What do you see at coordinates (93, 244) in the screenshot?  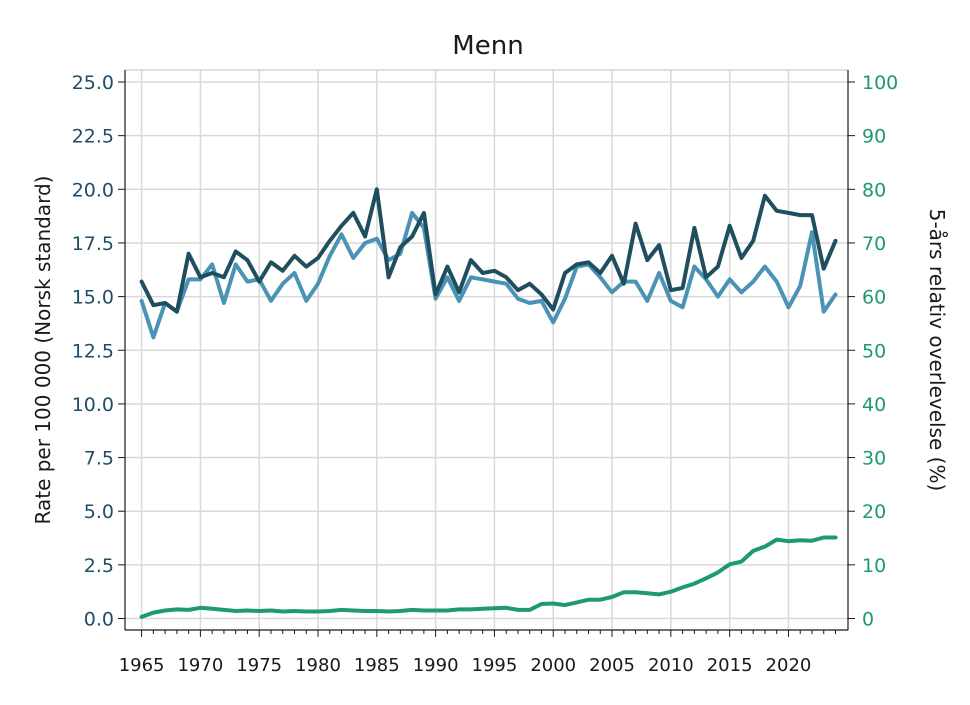 I see `y-tick-label: 17.5` at bounding box center [93, 244].